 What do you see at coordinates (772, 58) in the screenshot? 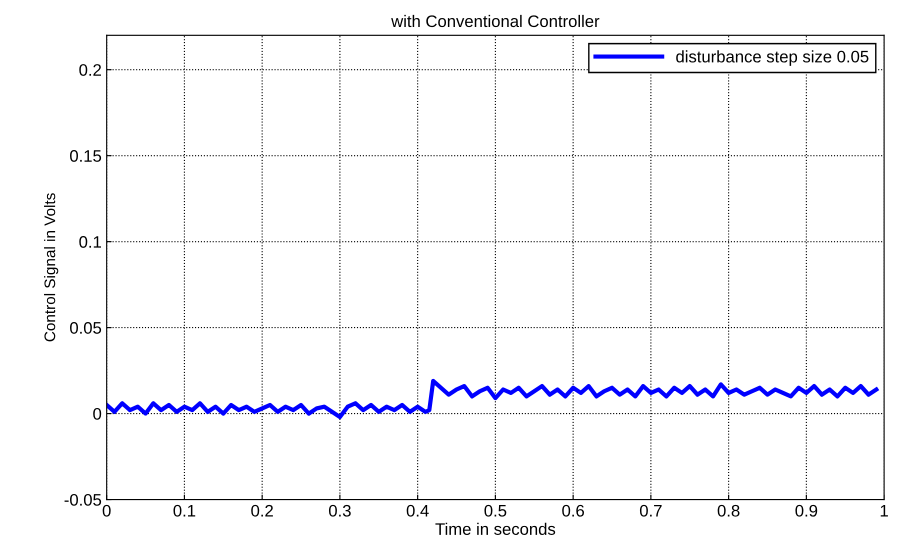
I see `legend-label: disturbance step size 0.05` at bounding box center [772, 58].